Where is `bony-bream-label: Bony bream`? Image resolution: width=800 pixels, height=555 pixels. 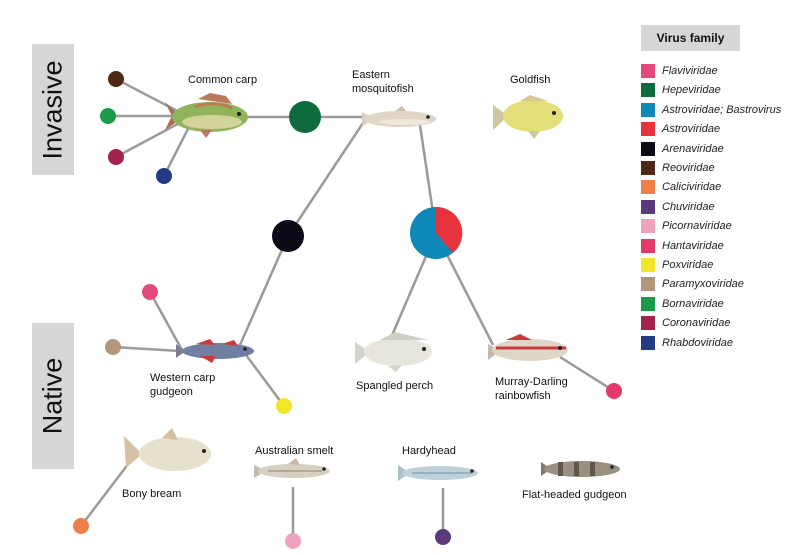
bony-bream-label: Bony bream is located at coordinates (151, 494).